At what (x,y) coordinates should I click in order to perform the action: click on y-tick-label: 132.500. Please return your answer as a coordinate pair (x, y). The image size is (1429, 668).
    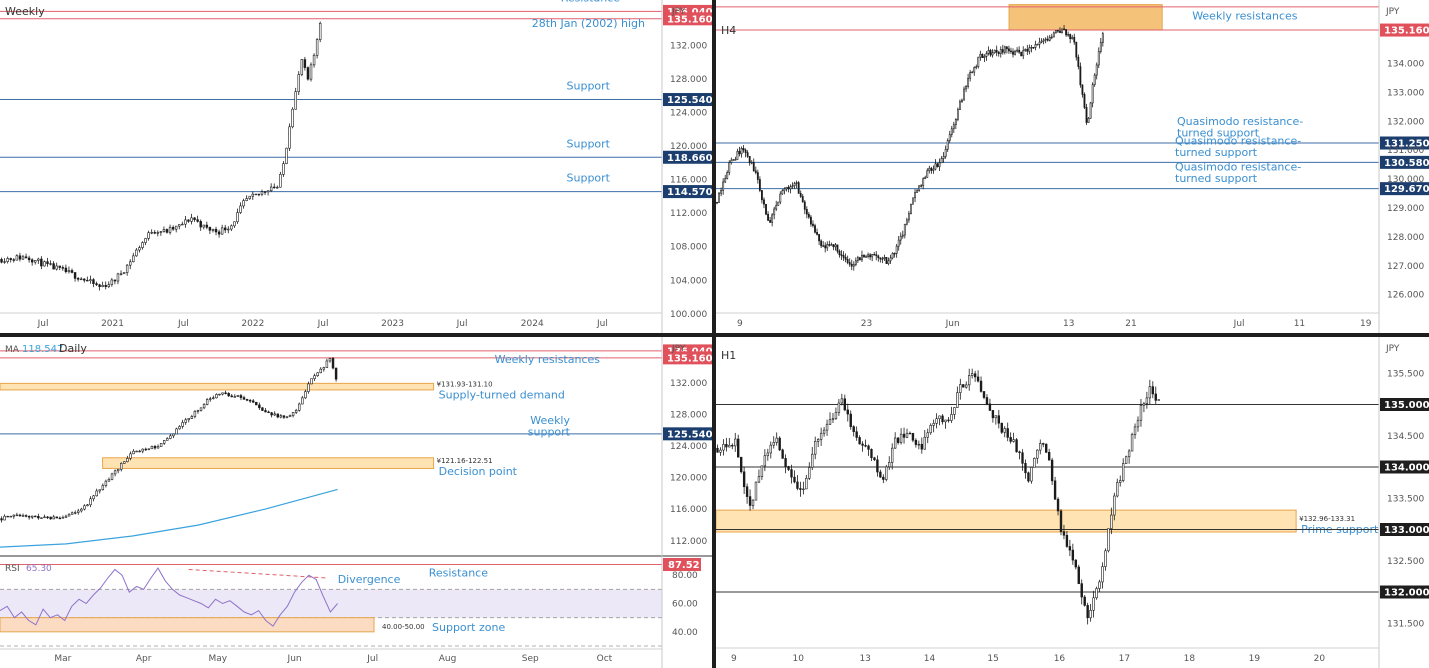
    Looking at the image, I should click on (1405, 562).